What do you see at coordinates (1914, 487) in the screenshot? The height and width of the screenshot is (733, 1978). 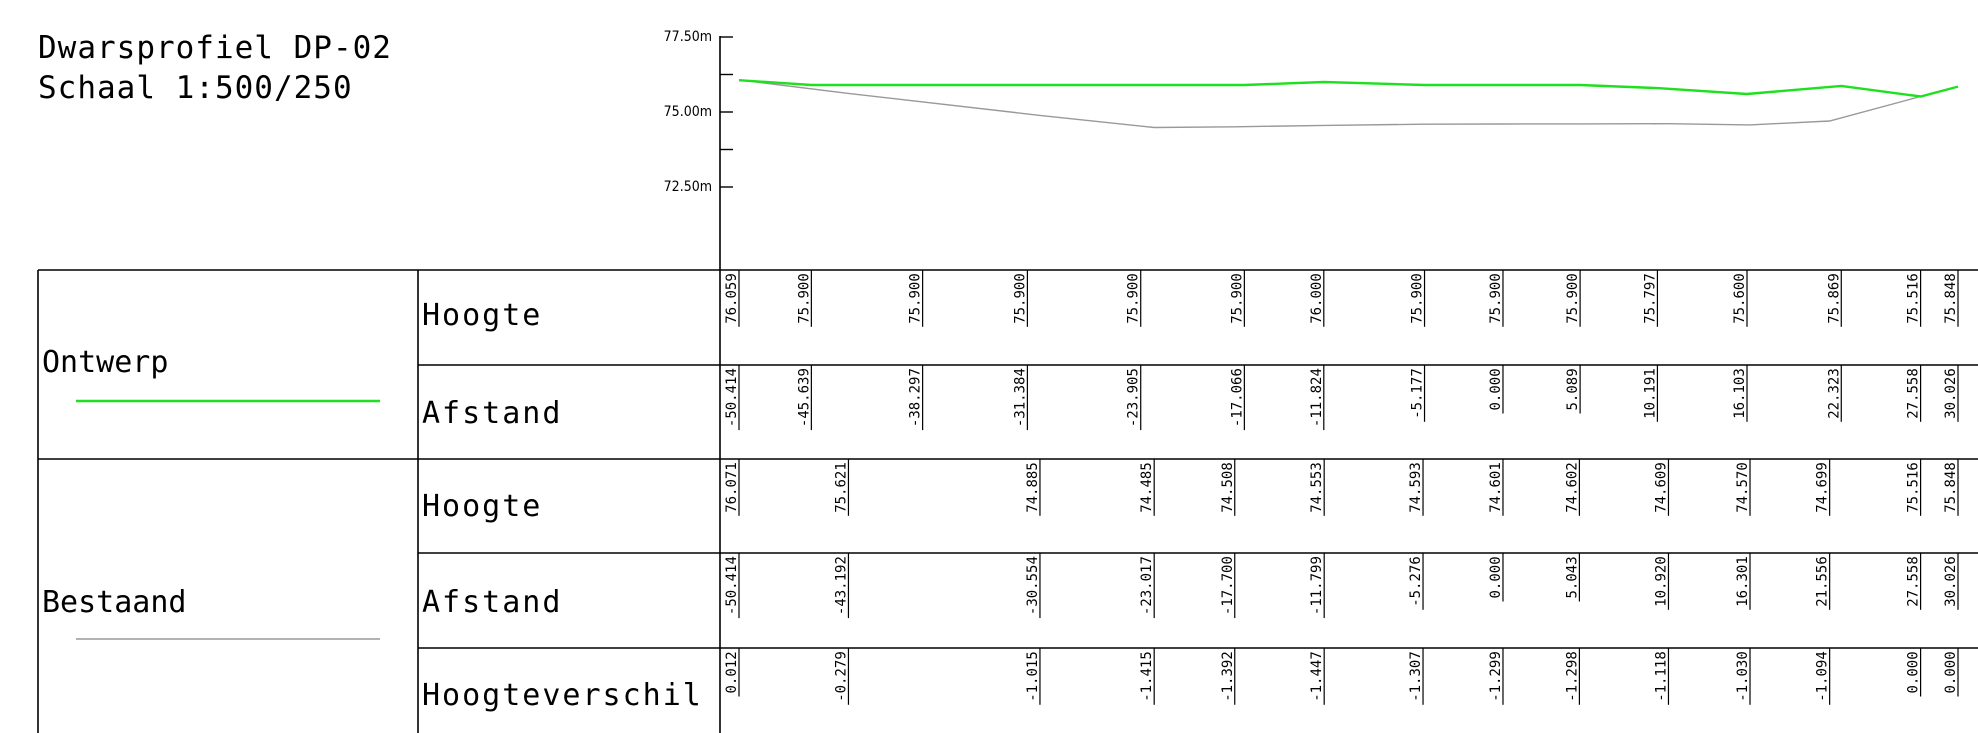 I see `bestaand-hoogte-cell: 75.516` at bounding box center [1914, 487].